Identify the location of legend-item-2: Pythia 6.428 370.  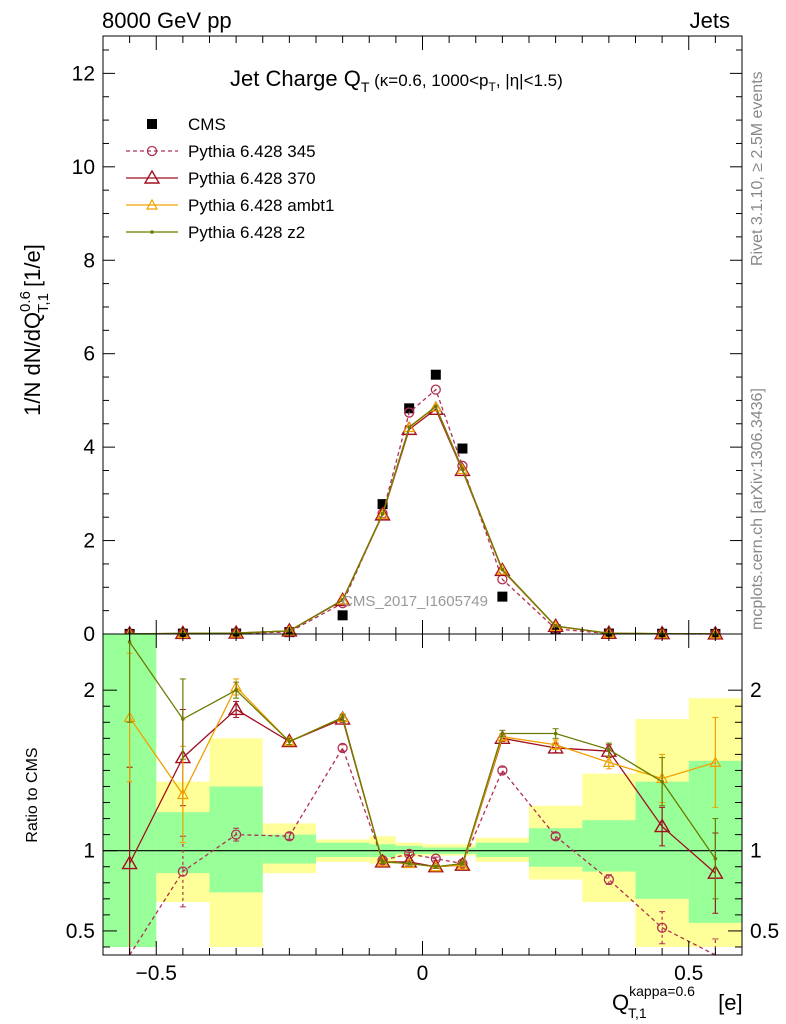
(221, 178).